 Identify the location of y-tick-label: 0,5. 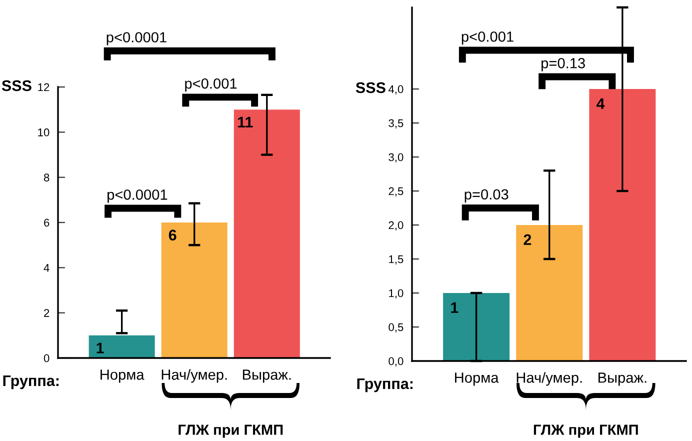
(396, 327).